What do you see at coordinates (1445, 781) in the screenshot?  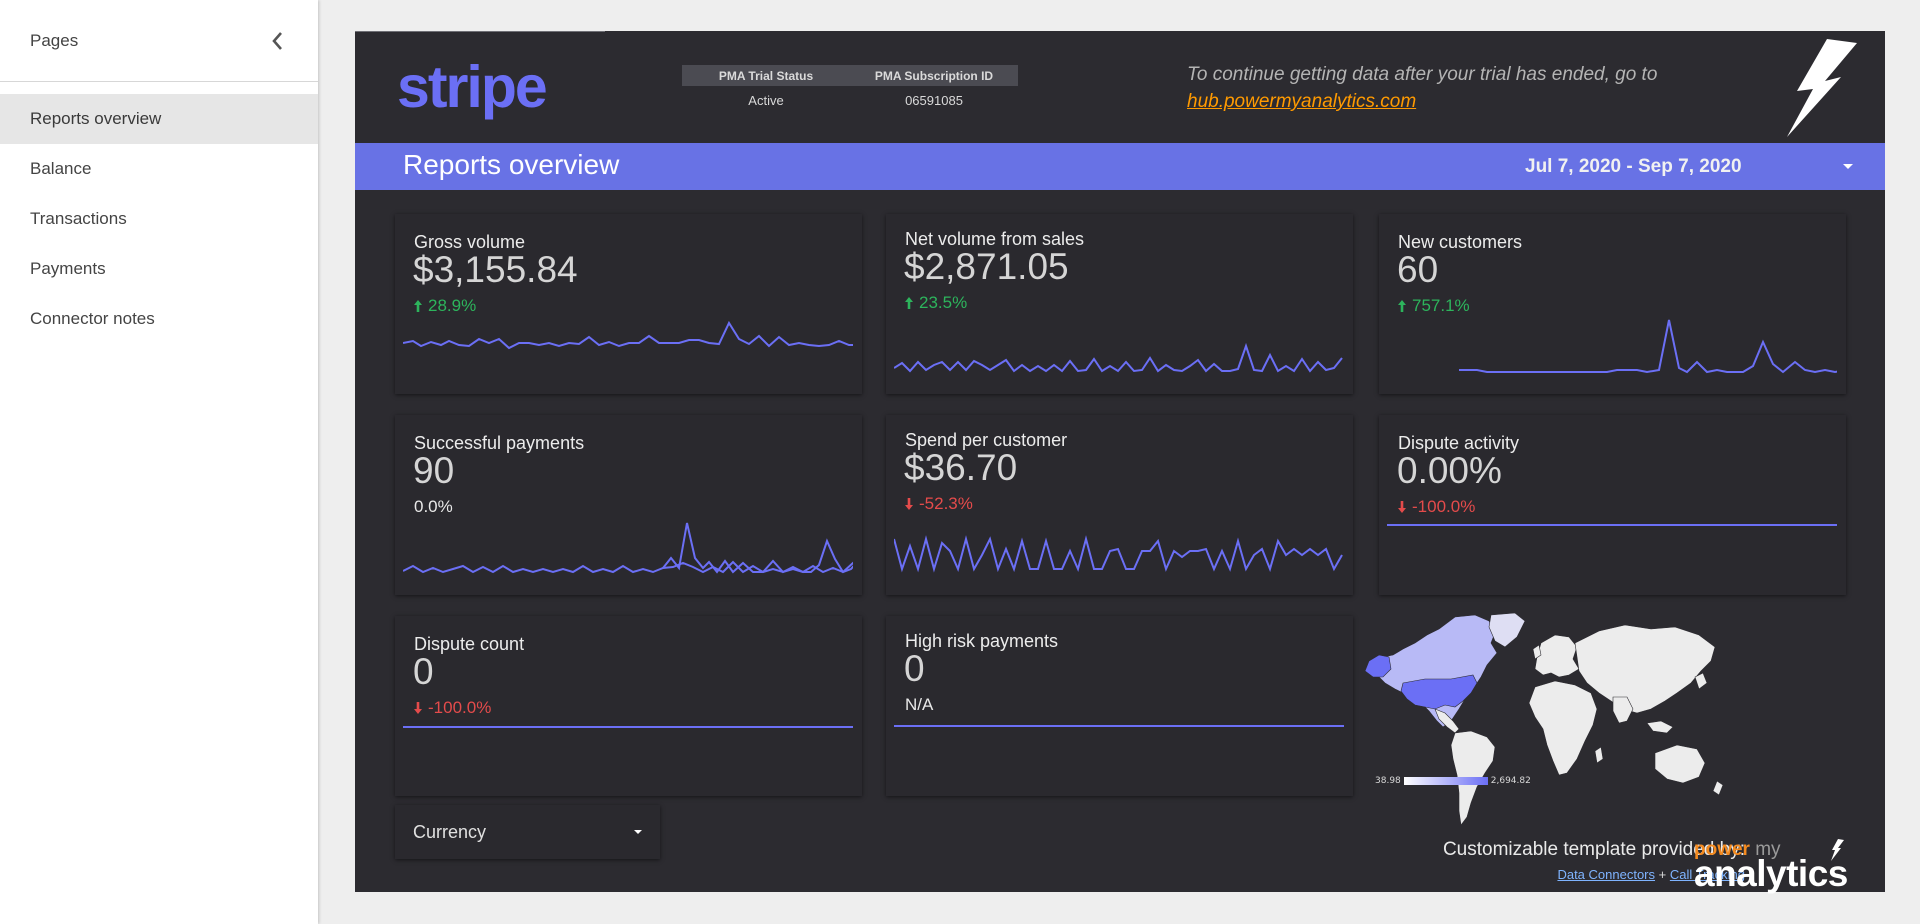 I see `legend-gradient-bar` at bounding box center [1445, 781].